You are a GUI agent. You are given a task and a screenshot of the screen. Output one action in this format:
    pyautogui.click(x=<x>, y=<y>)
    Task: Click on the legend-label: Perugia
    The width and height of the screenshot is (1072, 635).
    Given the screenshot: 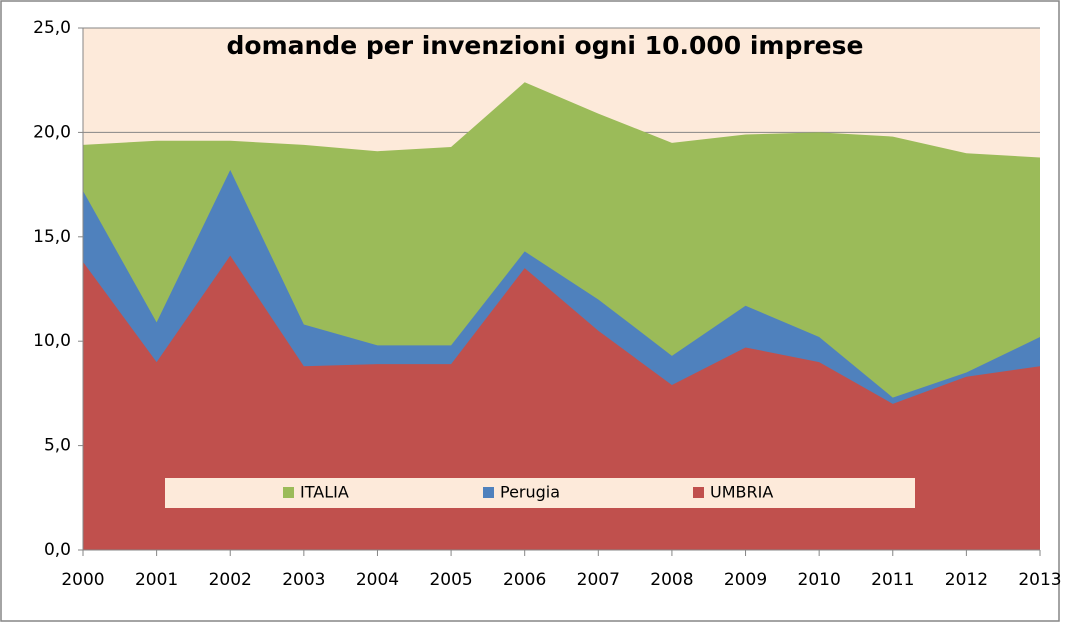 What is the action you would take?
    pyautogui.click(x=530, y=492)
    